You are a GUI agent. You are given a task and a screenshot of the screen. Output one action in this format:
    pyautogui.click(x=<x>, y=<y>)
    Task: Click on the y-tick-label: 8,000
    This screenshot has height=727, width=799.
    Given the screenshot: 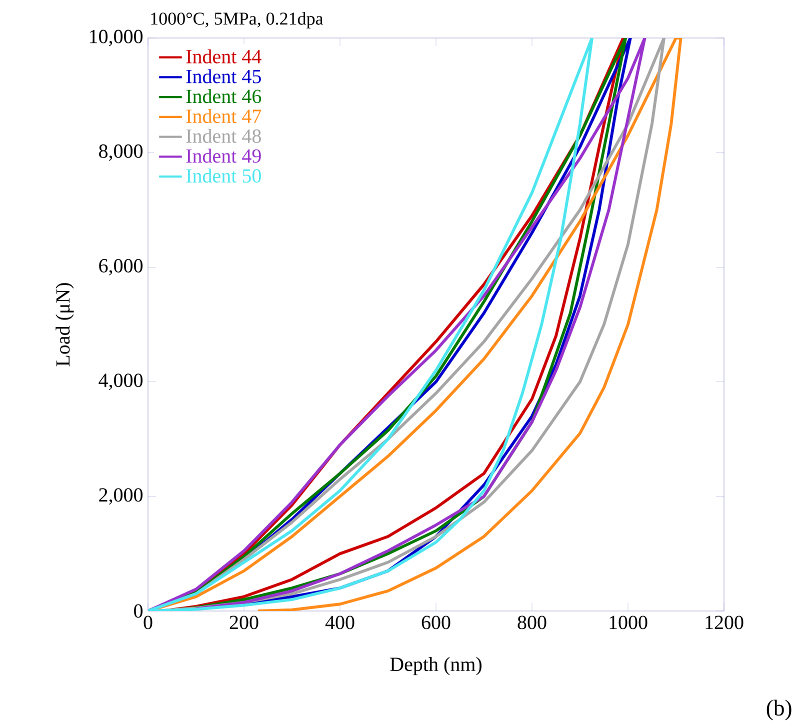 What is the action you would take?
    pyautogui.click(x=121, y=152)
    